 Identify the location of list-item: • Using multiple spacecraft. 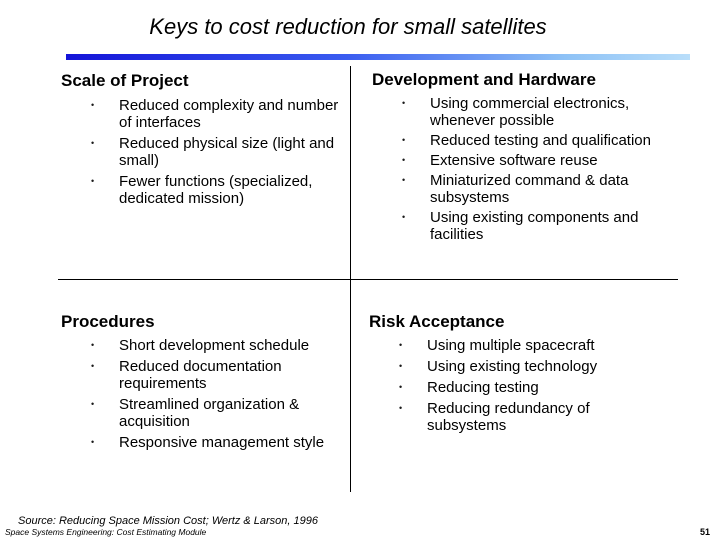
(534, 345).